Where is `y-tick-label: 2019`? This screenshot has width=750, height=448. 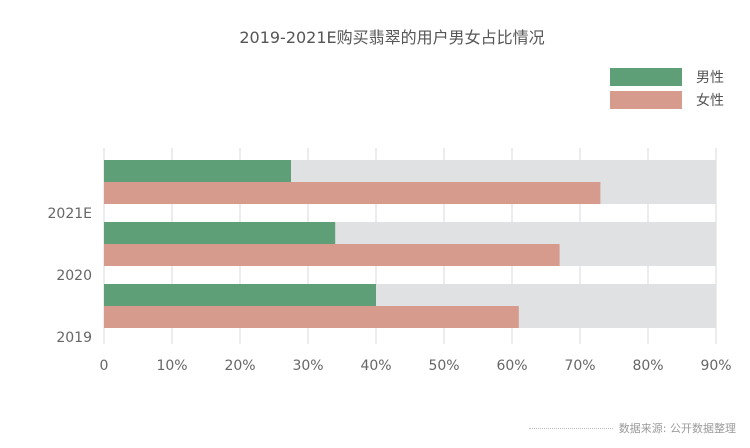
y-tick-label: 2019 is located at coordinates (74, 338).